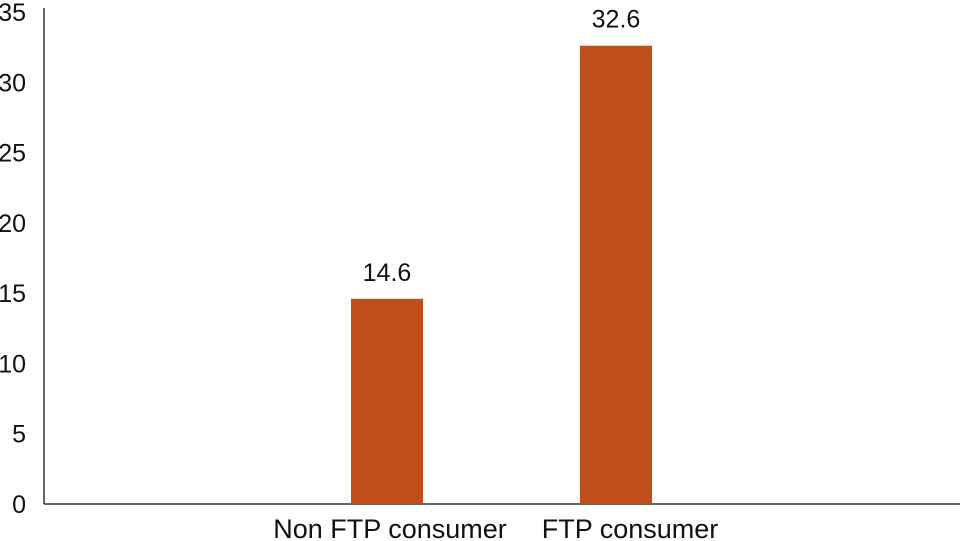 The height and width of the screenshot is (541, 961). Describe the element at coordinates (19, 435) in the screenshot. I see `y-tick-label: 5` at that location.